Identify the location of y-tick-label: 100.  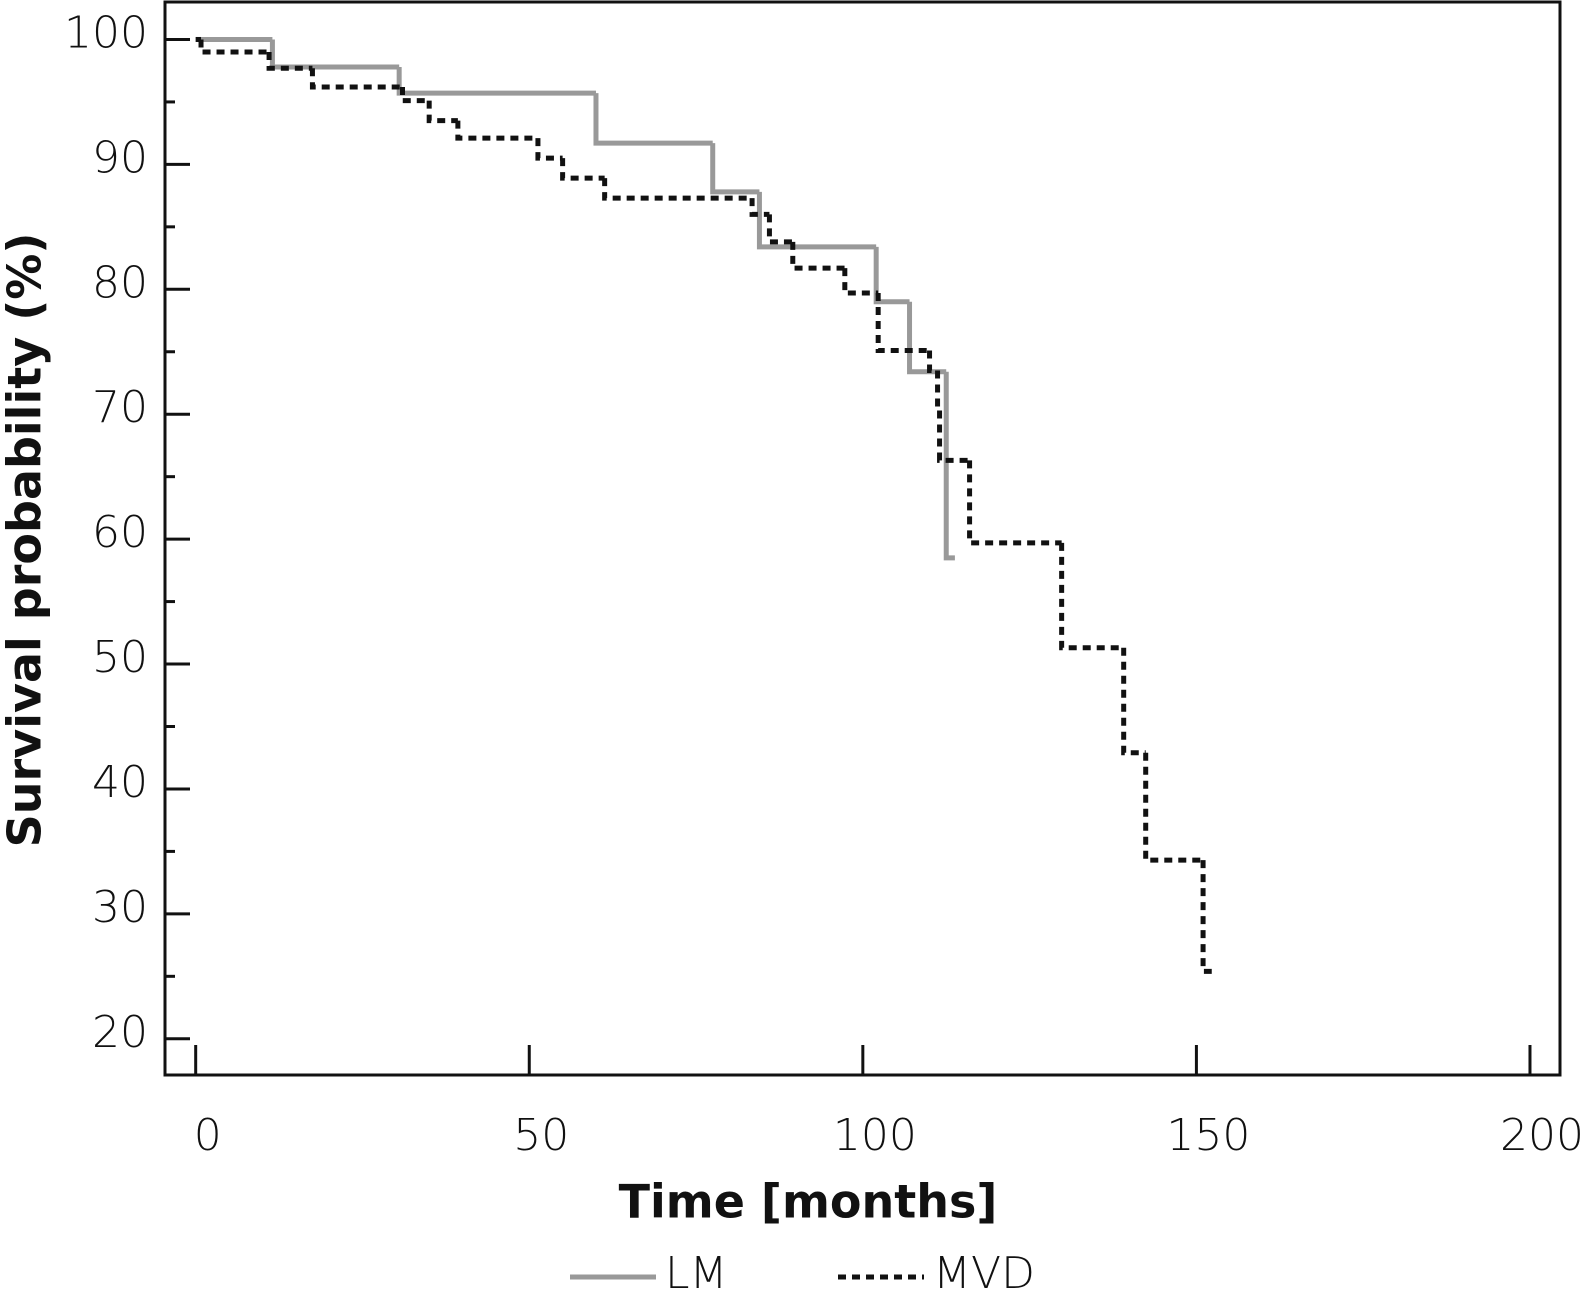
(106, 32).